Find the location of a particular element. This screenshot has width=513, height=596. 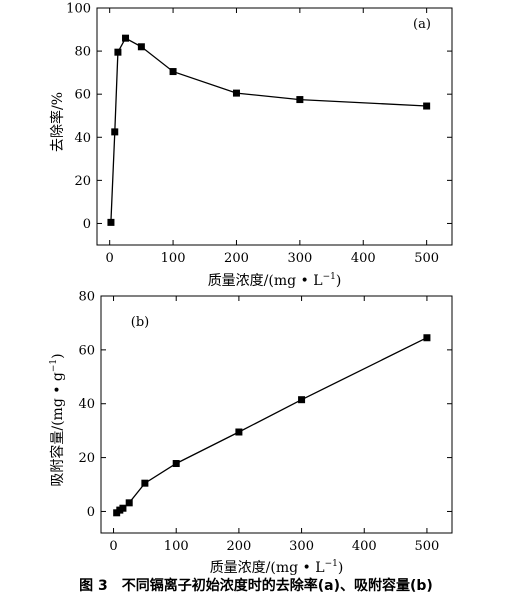

chart-b-x-tick-label: 300 is located at coordinates (301, 546).